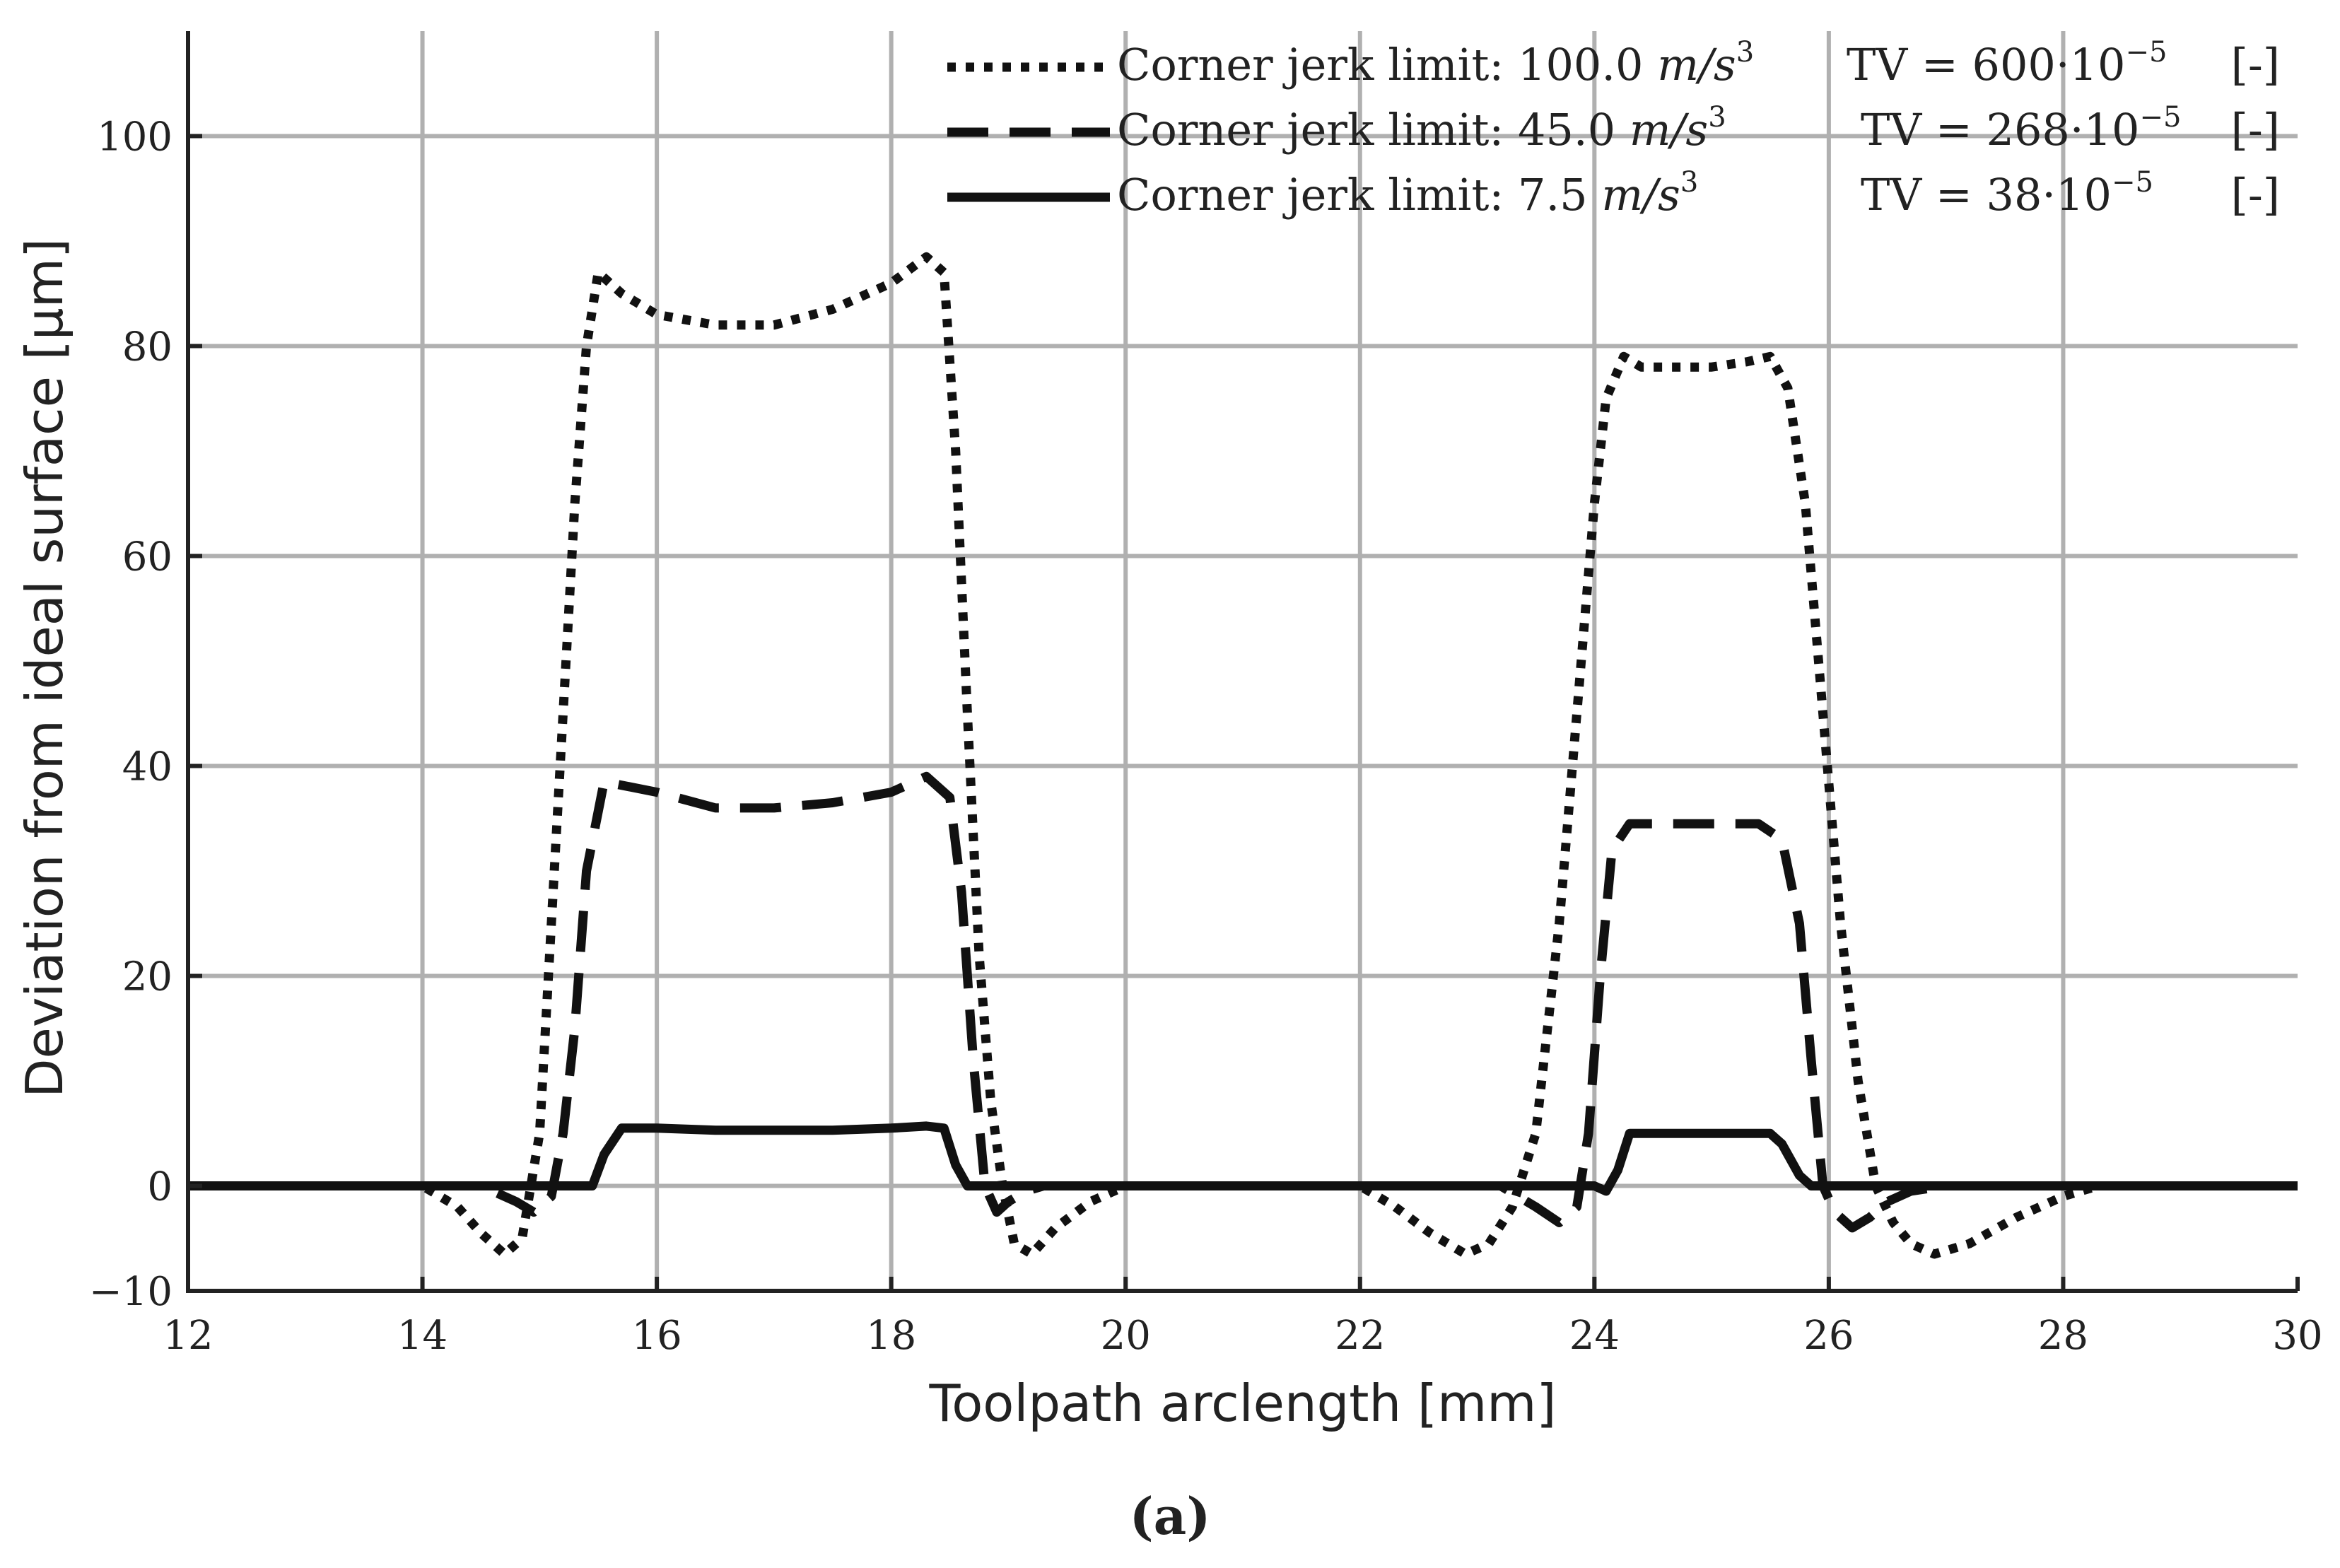 This screenshot has height=1568, width=2340. Describe the element at coordinates (1360, 1336) in the screenshot. I see `x-tick-label: 22` at that location.